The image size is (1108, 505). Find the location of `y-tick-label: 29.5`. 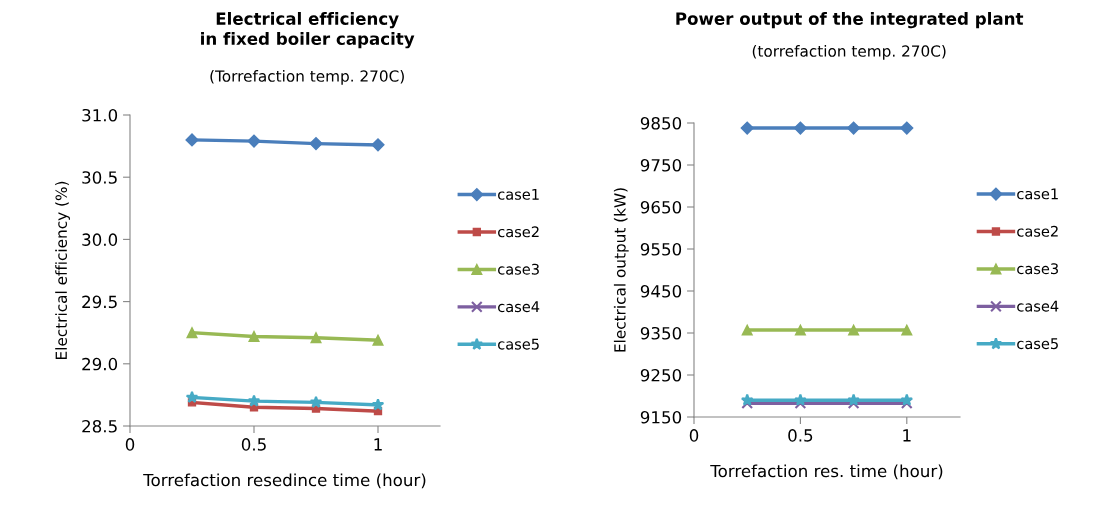

y-tick-label: 29.5 is located at coordinates (99, 302).